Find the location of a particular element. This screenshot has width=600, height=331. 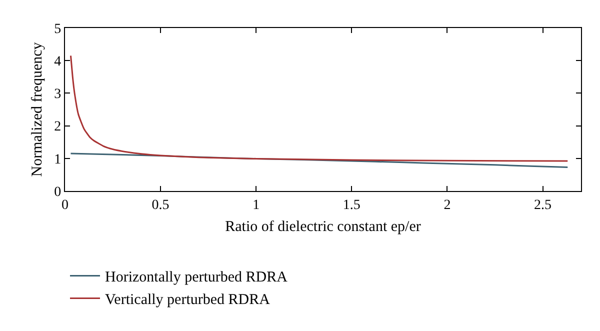

x-tick-label: 2 is located at coordinates (447, 205).